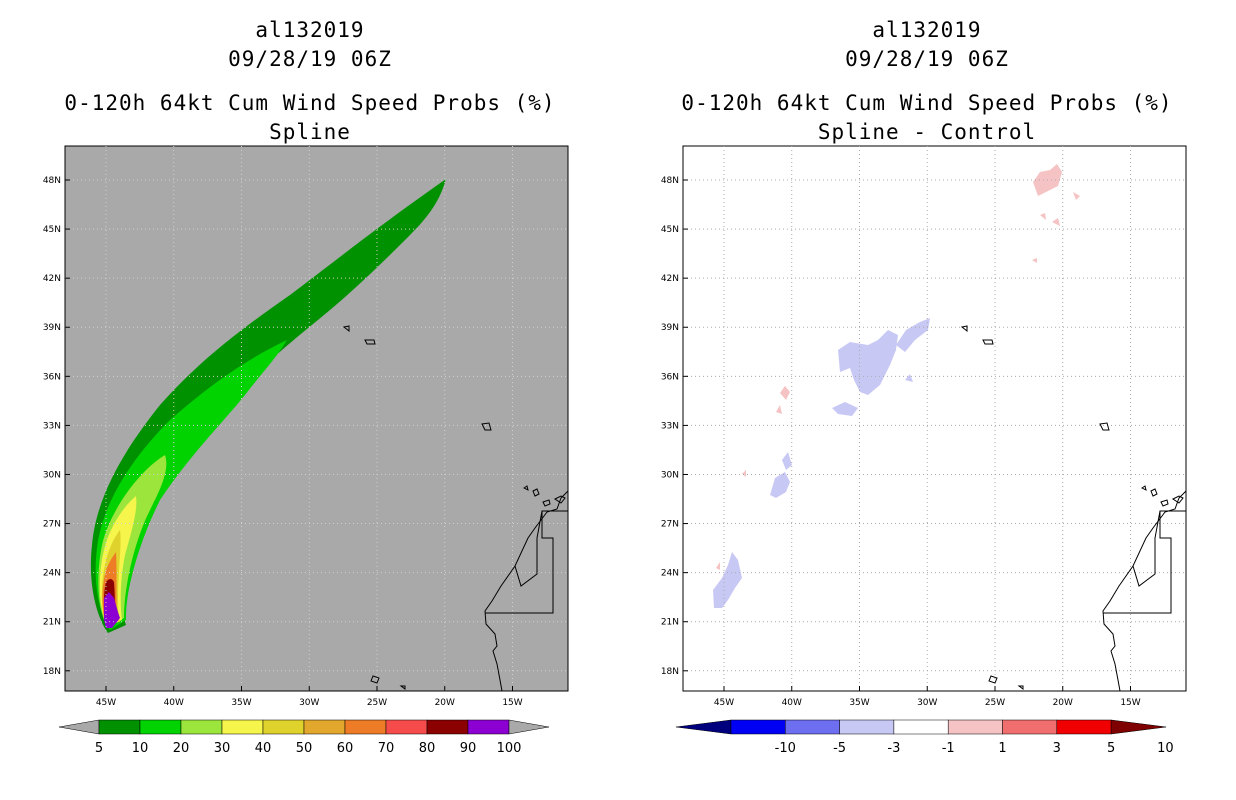 The height and width of the screenshot is (800, 1236). I want to click on left-title-product: 0-120h 64kt Cum Wind Speed Probs (%), so click(310, 103).